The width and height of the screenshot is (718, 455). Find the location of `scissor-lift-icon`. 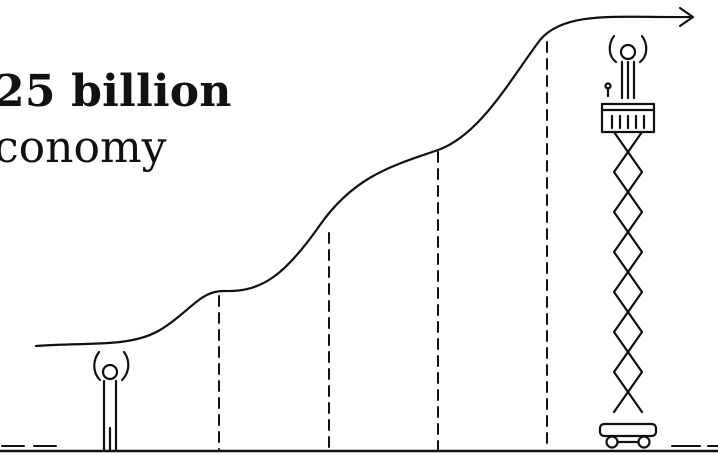

scissor-lift-icon is located at coordinates (628, 241).